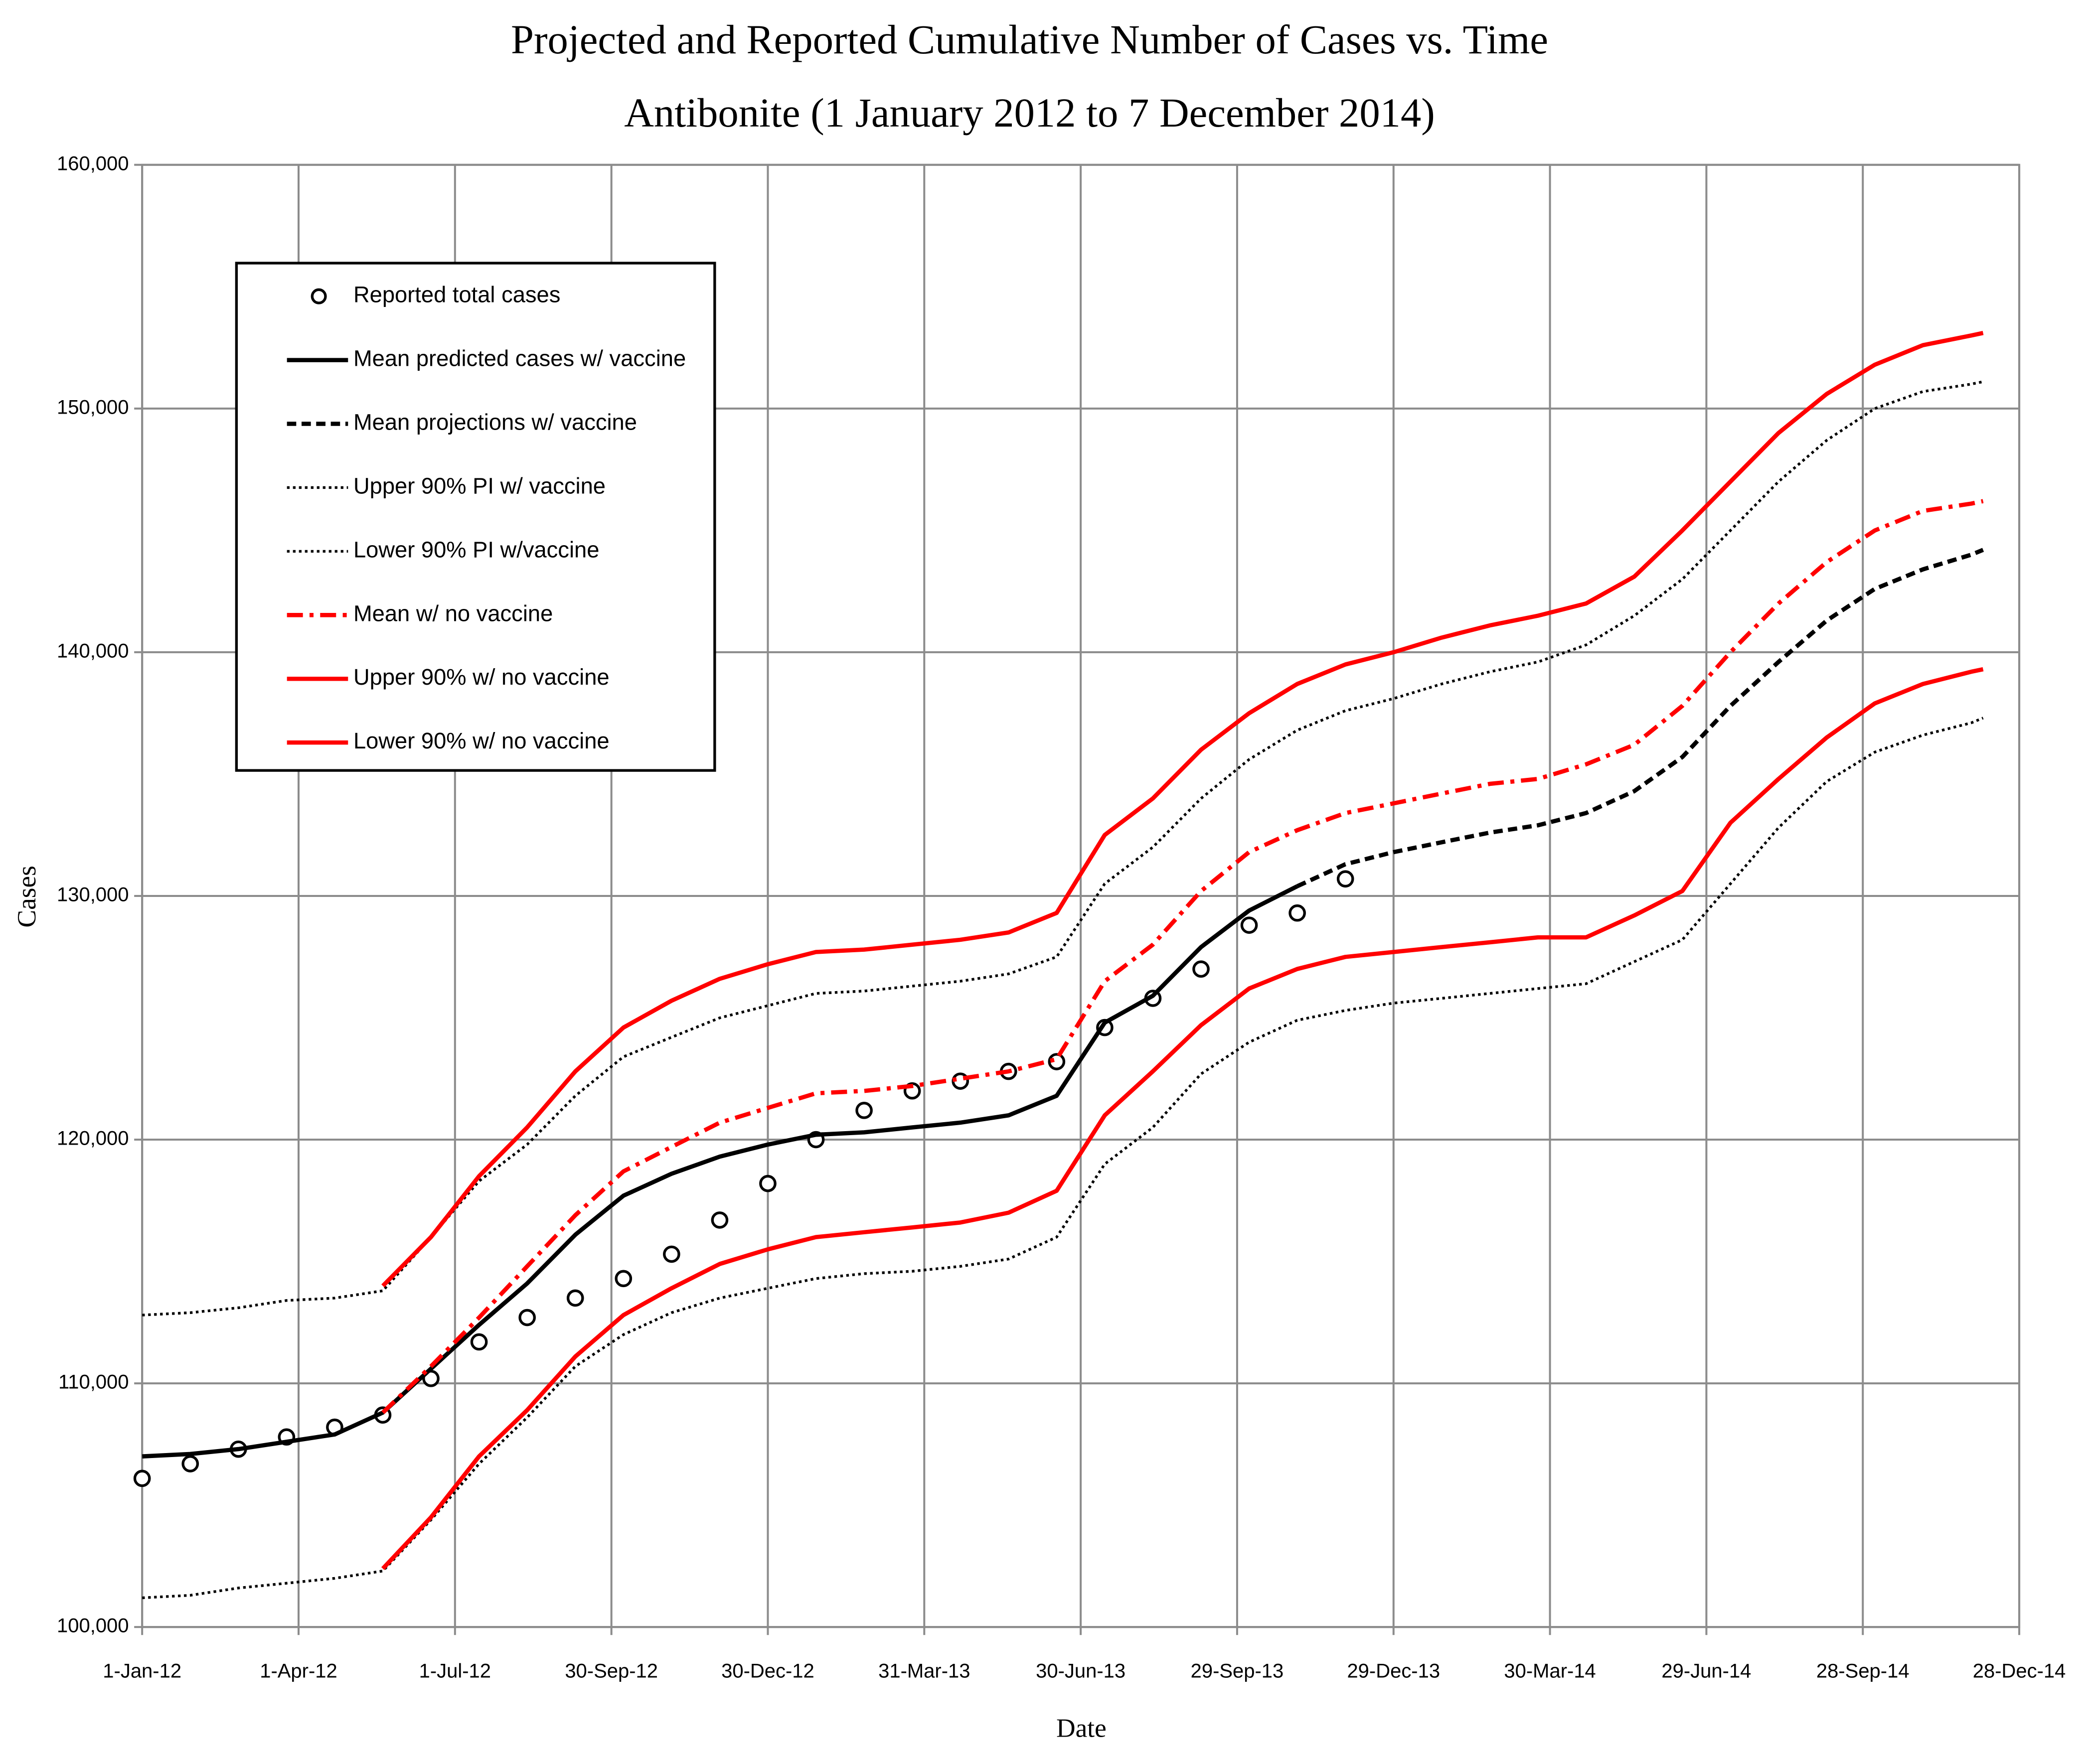 This screenshot has width=2083, height=1764. What do you see at coordinates (481, 740) in the screenshot?
I see `legend-label: Lower 90% w/ no vaccine` at bounding box center [481, 740].